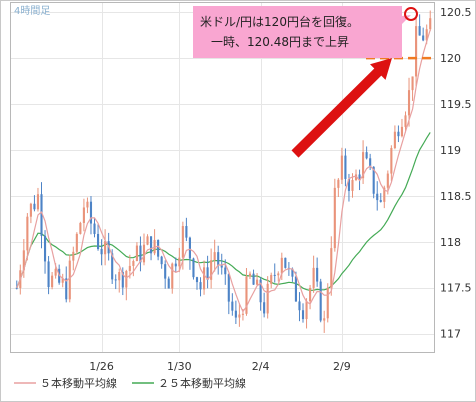 The width and height of the screenshot is (476, 402). What do you see at coordinates (450, 242) in the screenshot?
I see `y-tick-label: 118` at bounding box center [450, 242].